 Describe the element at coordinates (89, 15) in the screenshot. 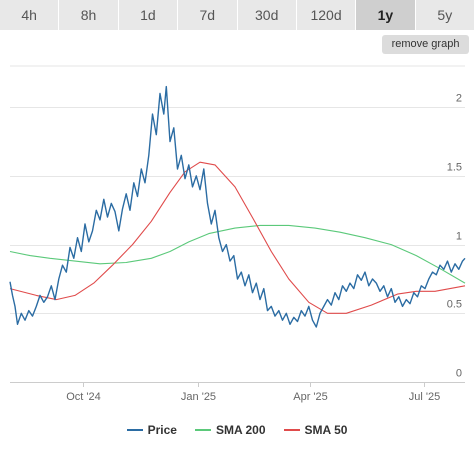

I see `tab-8h: 8h` at that location.